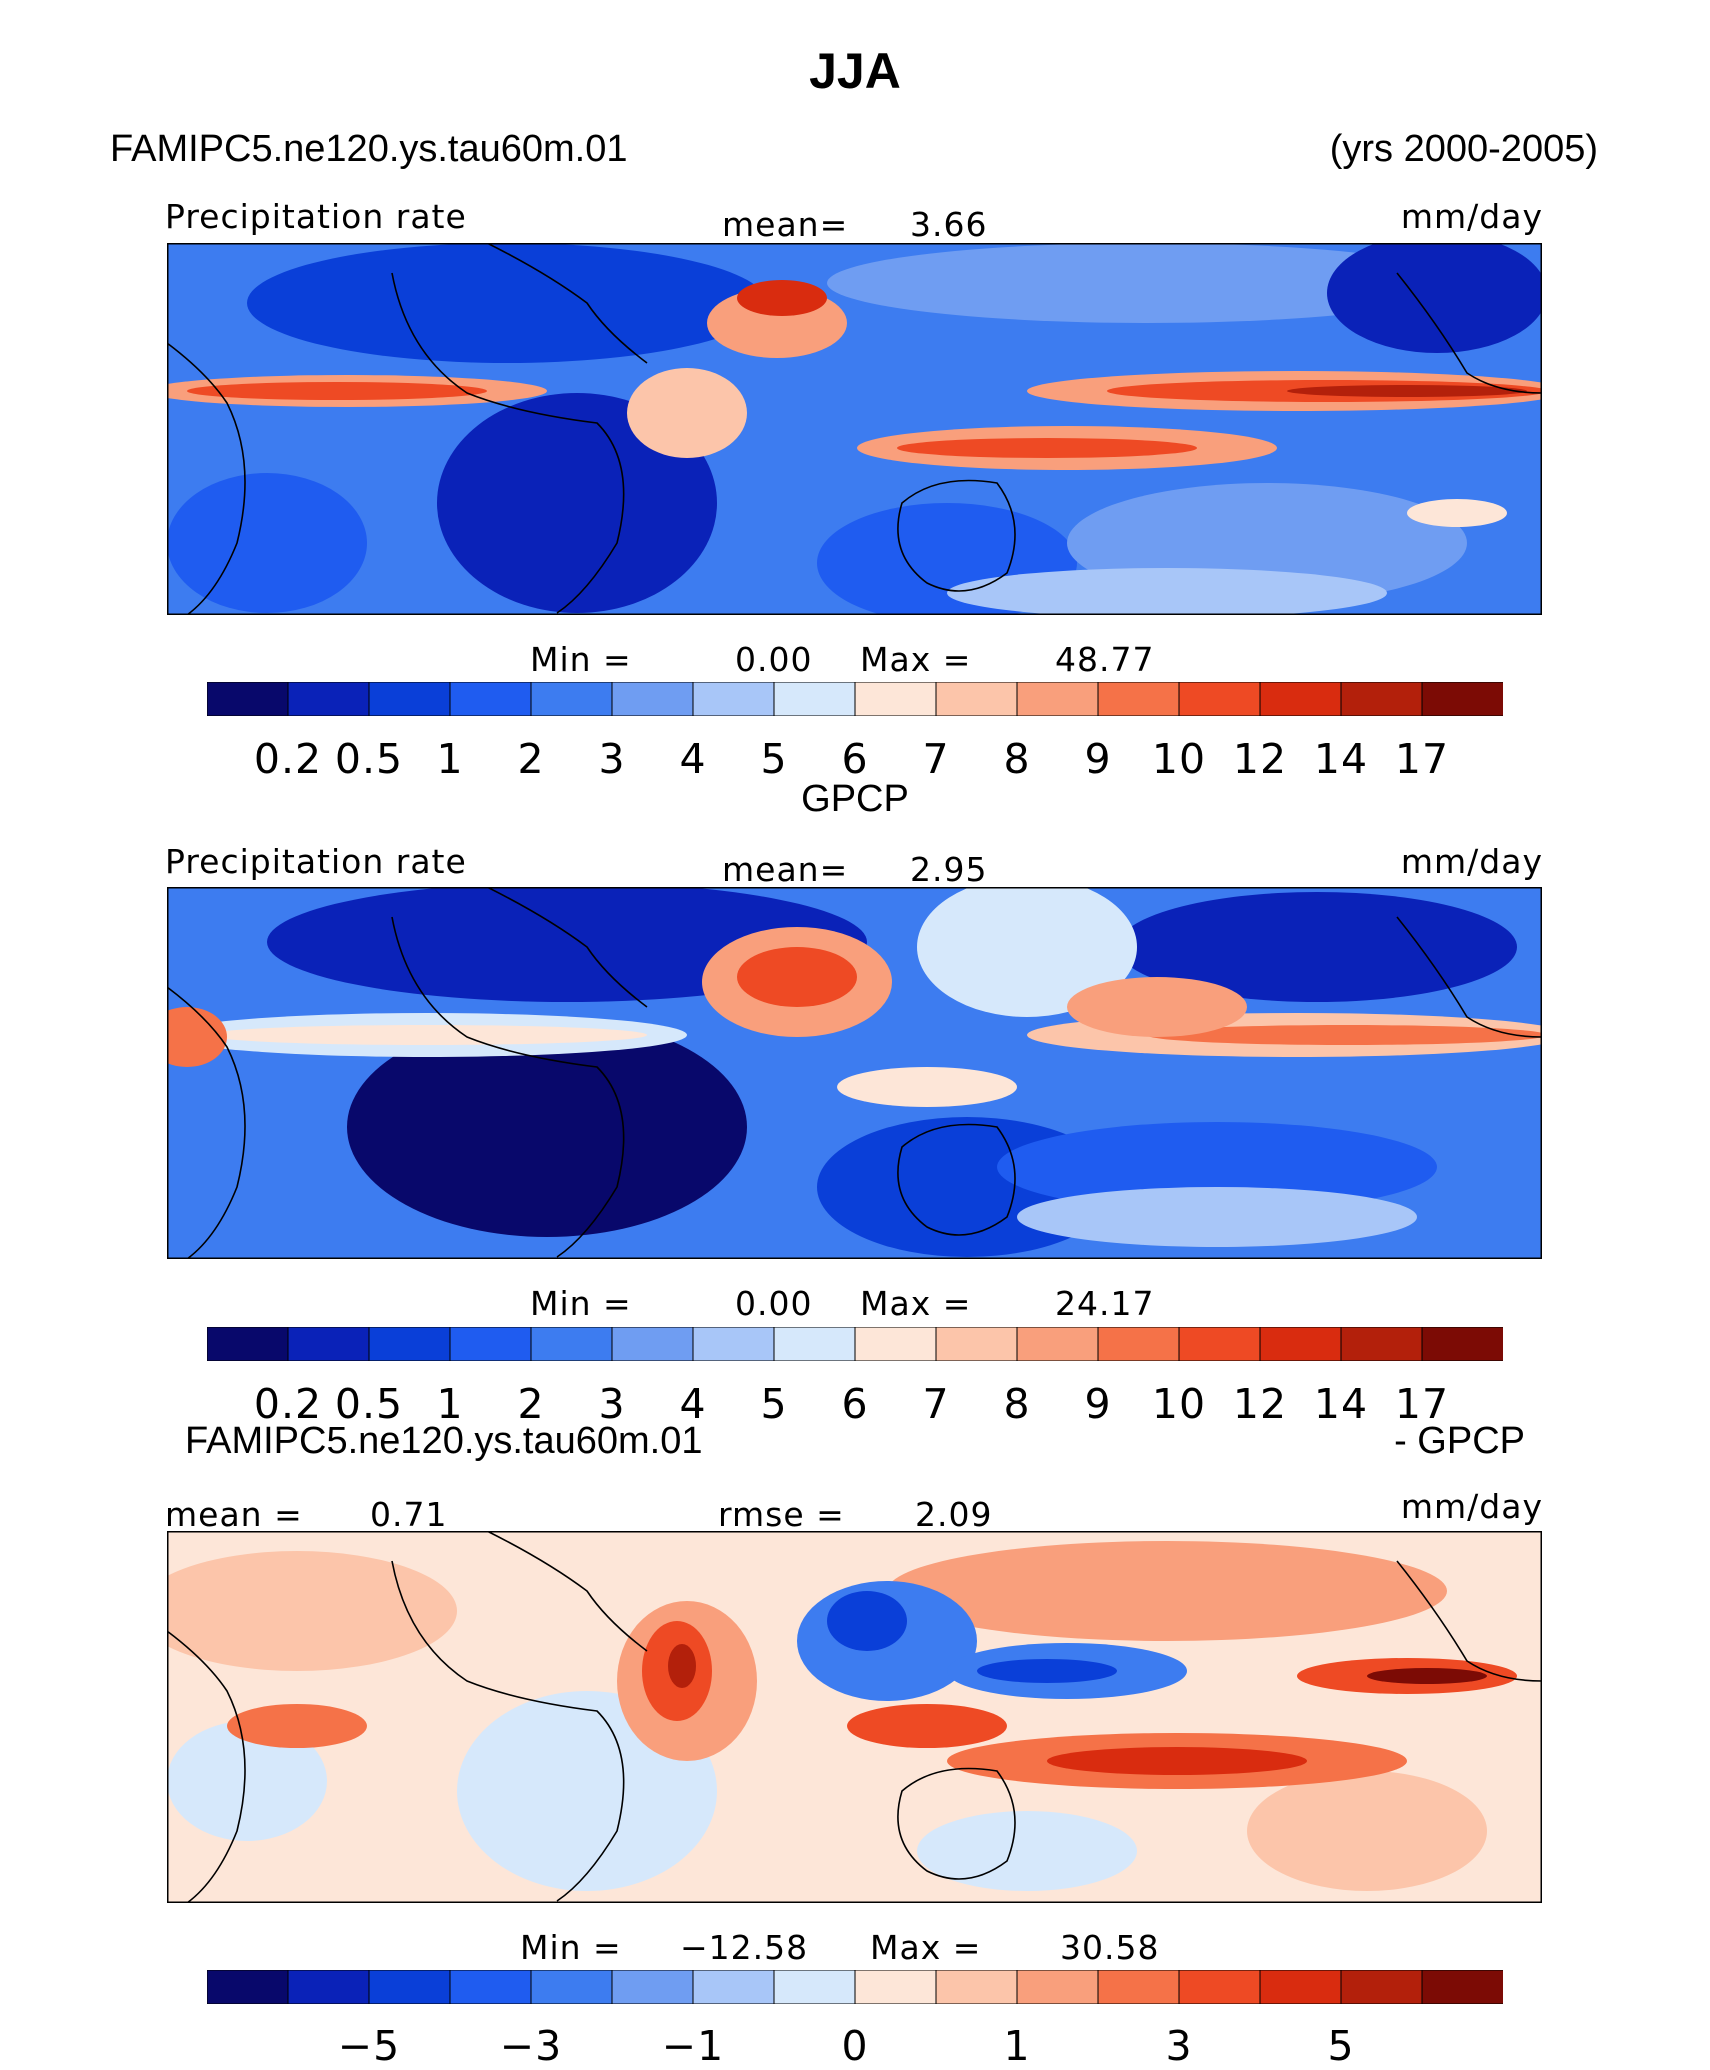 The image size is (1710, 2070). I want to click on panel2-min-value: 0.00, so click(774, 1303).